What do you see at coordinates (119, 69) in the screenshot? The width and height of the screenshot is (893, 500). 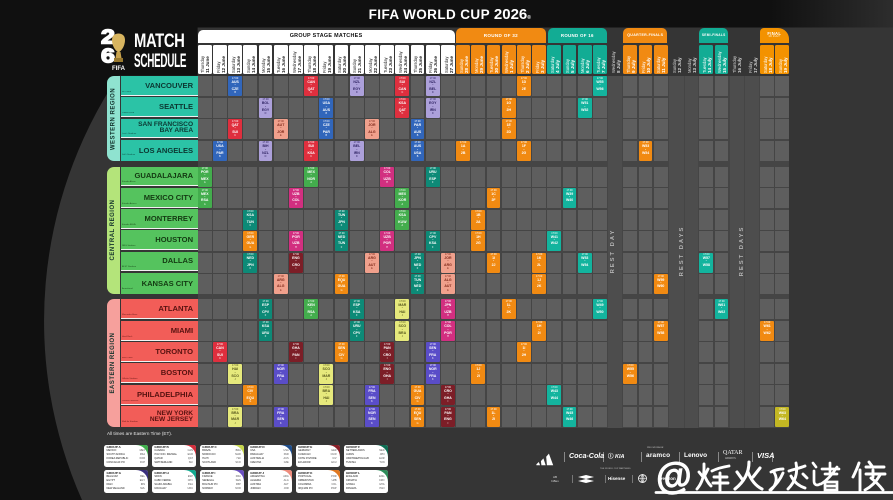 I see `svg-text: FIFA` at bounding box center [119, 69].